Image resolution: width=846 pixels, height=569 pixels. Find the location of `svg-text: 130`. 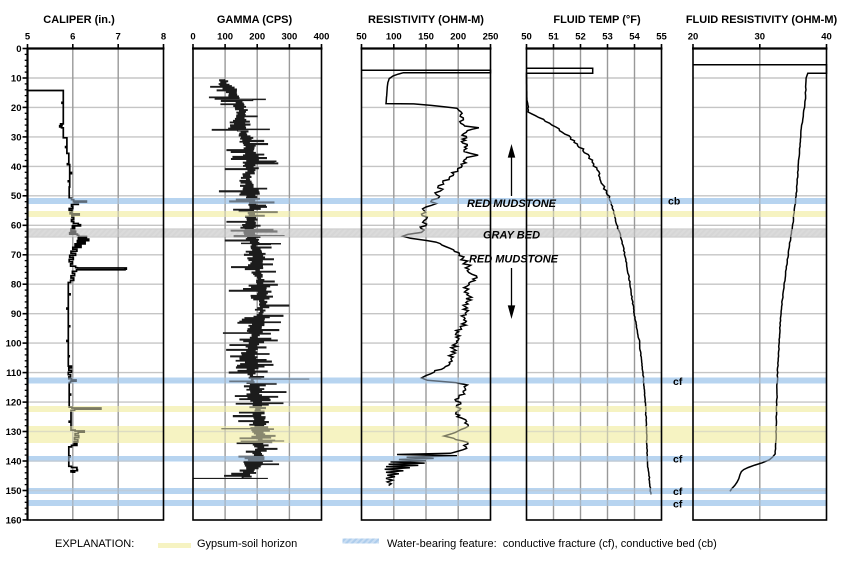

svg-text: 130 is located at coordinates (14, 432).